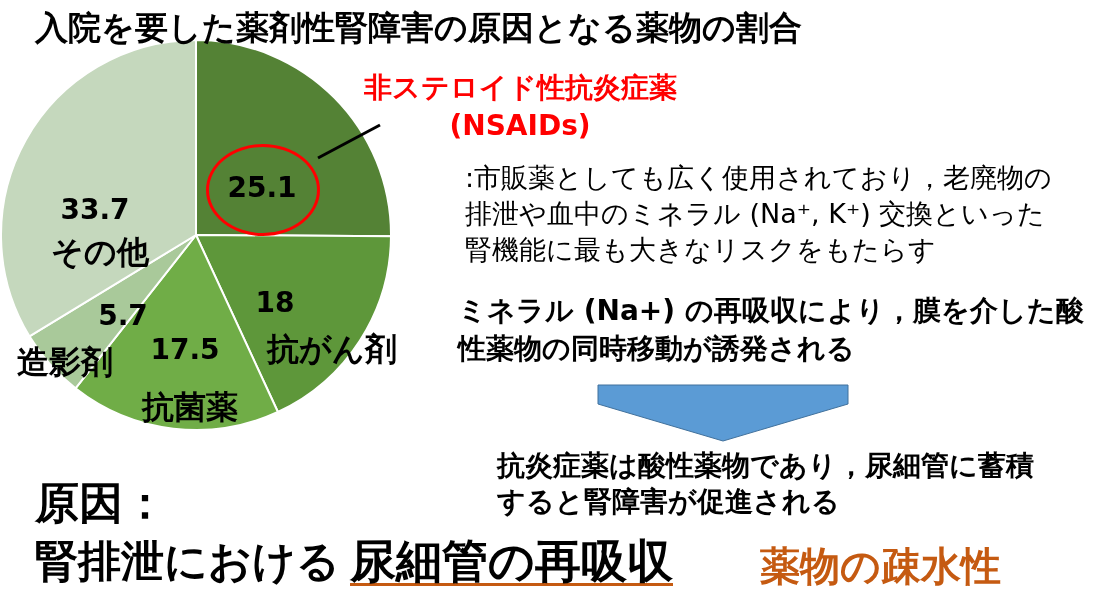 This screenshot has width=1095, height=602. I want to click on slice-label: 抗菌薬, so click(189, 407).